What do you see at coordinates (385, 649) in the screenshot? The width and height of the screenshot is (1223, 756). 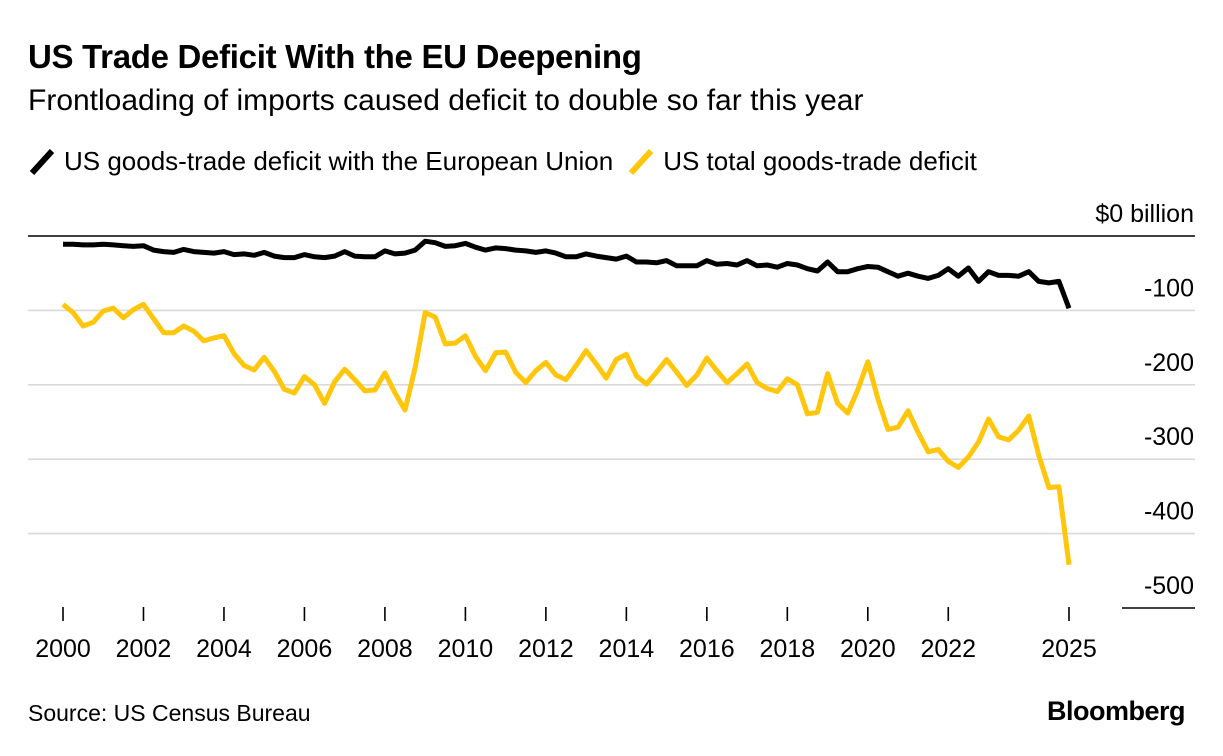 I see `x-tick-label-2008: 2008` at bounding box center [385, 649].